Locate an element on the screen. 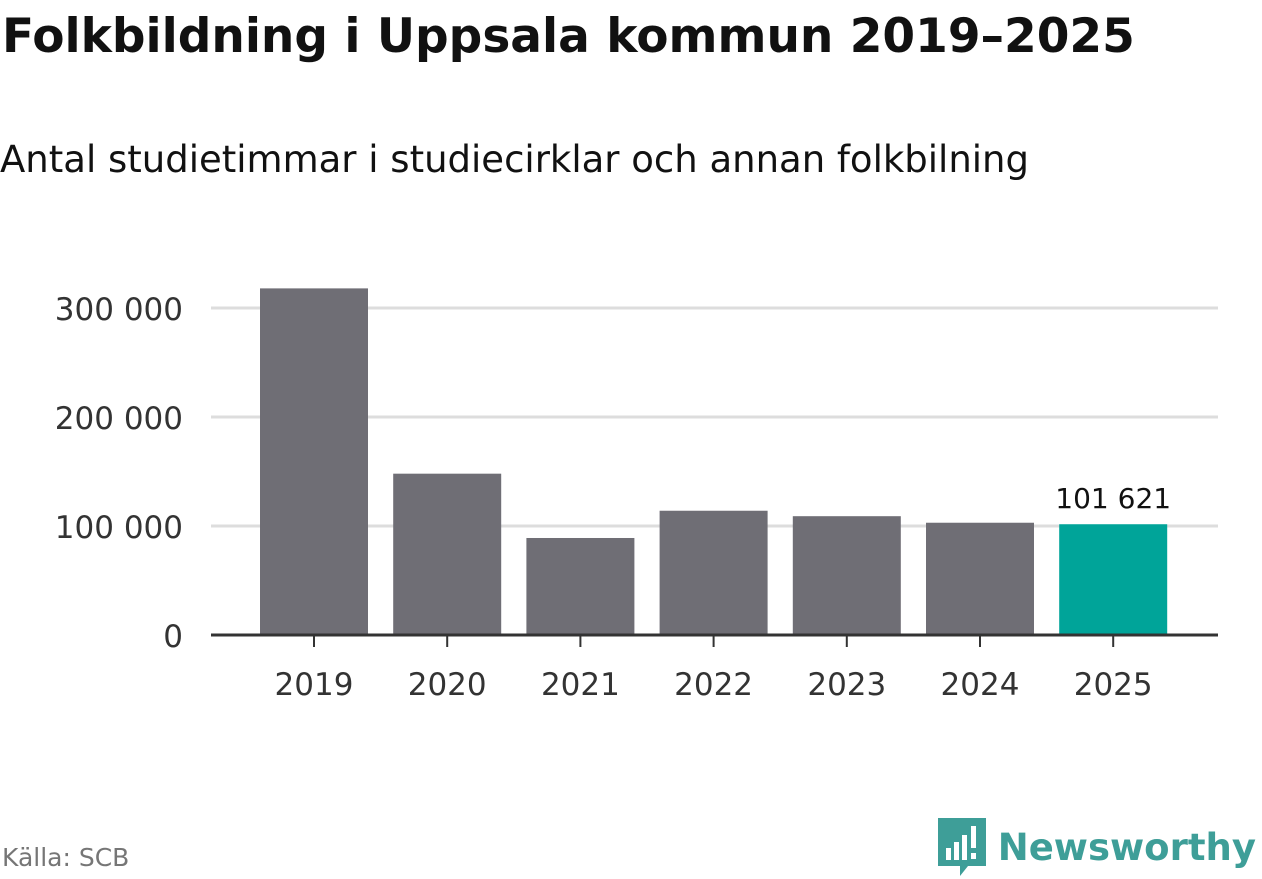 The height and width of the screenshot is (879, 1262). newsworthy-logo: Newsworthy is located at coordinates (1096, 848).